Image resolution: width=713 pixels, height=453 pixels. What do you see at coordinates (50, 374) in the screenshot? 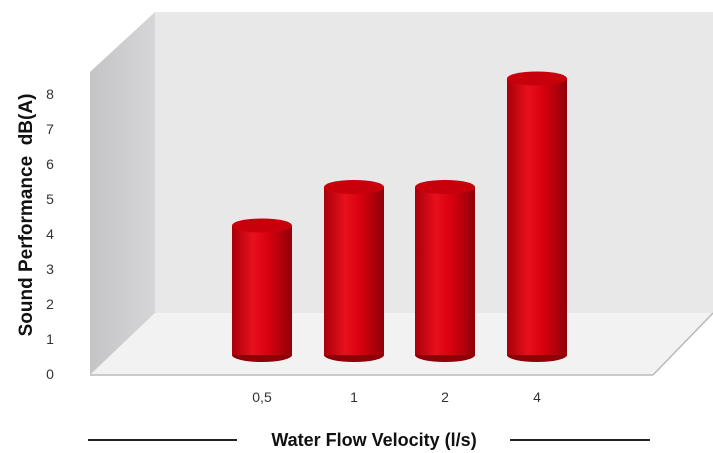
I see `y-tick-label: 0` at bounding box center [50, 374].